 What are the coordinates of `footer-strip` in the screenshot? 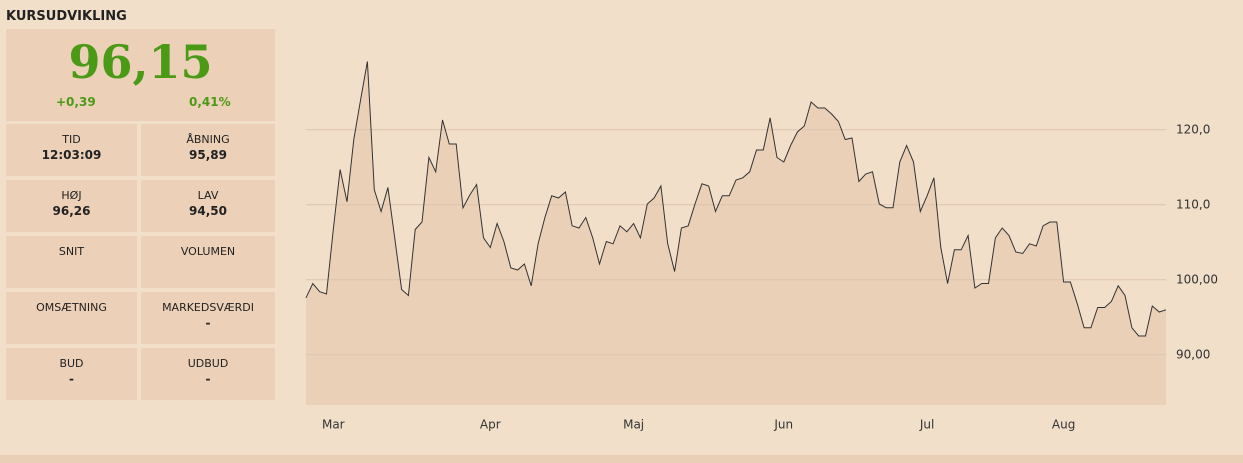 It's located at (621, 459).